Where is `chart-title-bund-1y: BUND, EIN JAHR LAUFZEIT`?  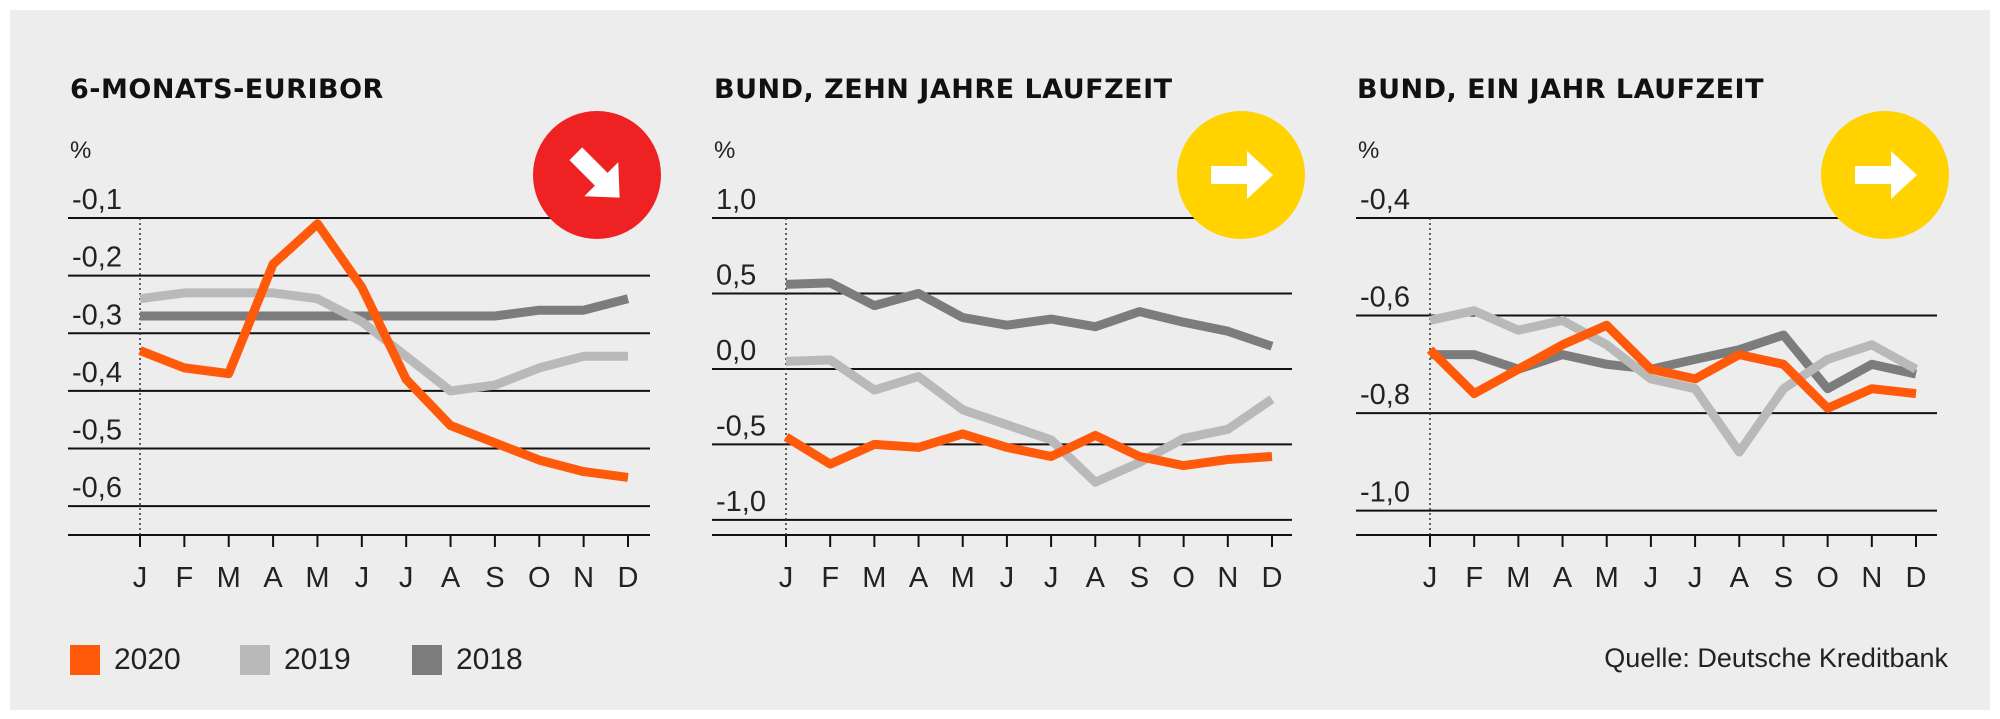 chart-title-bund-1y: BUND, EIN JAHR LAUFZEIT is located at coordinates (1561, 89).